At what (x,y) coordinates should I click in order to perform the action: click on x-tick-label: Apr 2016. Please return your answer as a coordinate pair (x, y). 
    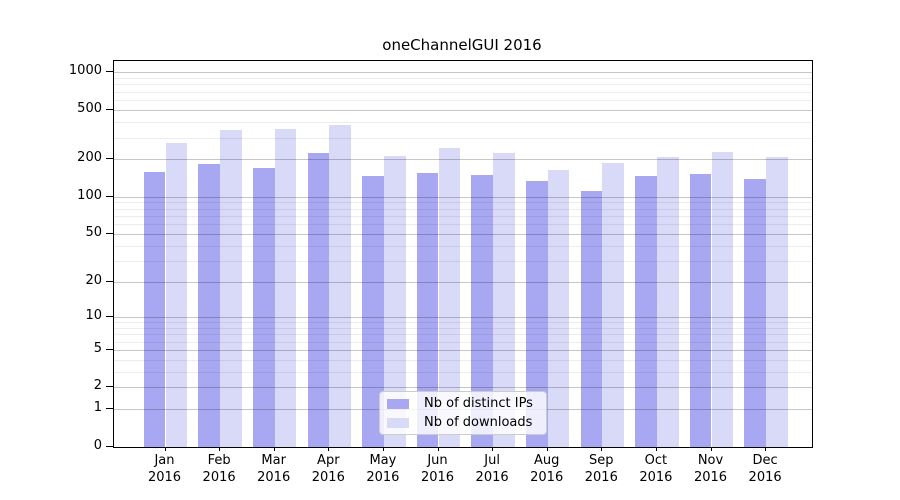
    Looking at the image, I should click on (328, 469).